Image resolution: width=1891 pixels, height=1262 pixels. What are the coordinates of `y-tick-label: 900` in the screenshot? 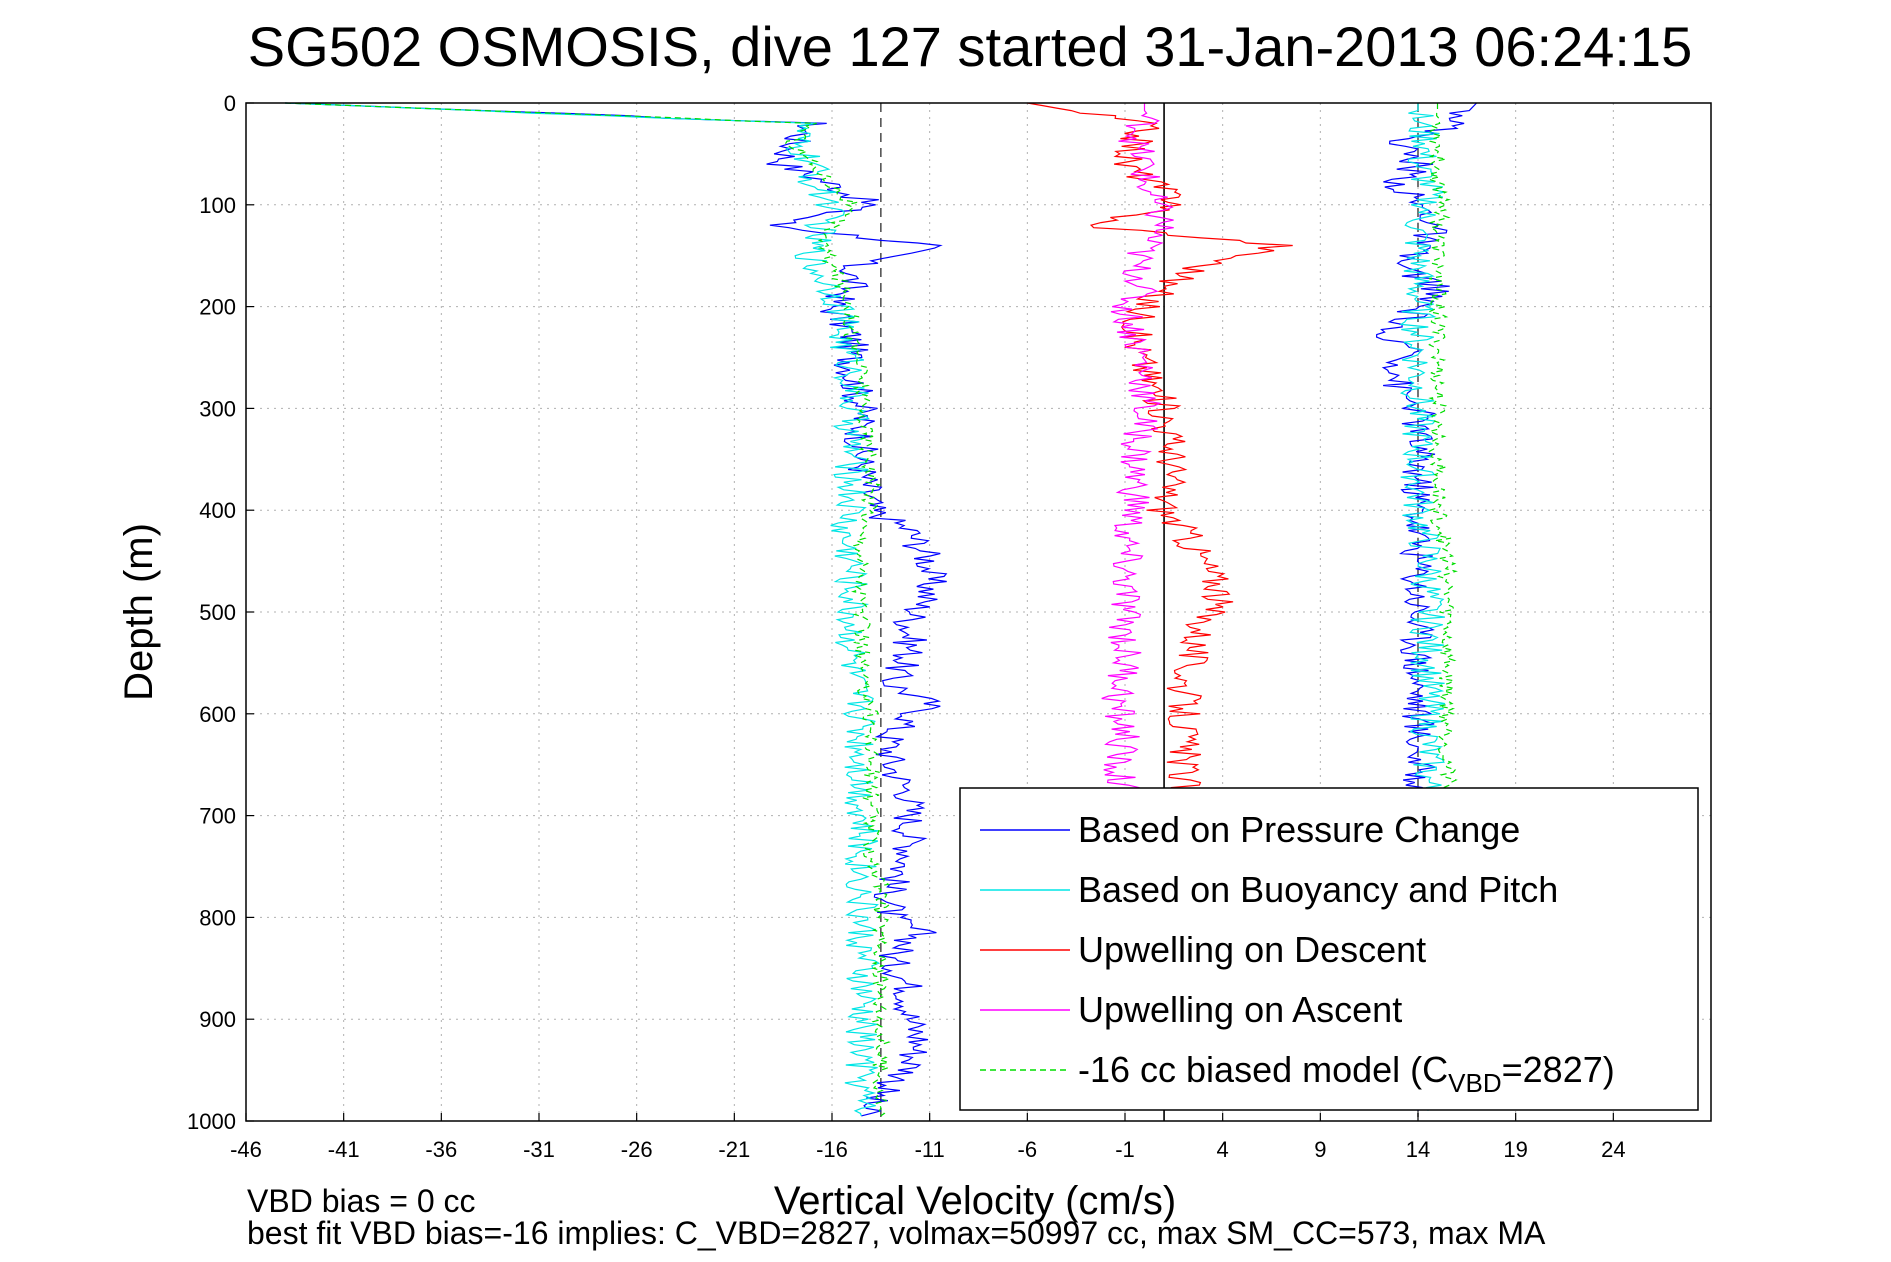 It's located at (217, 1019).